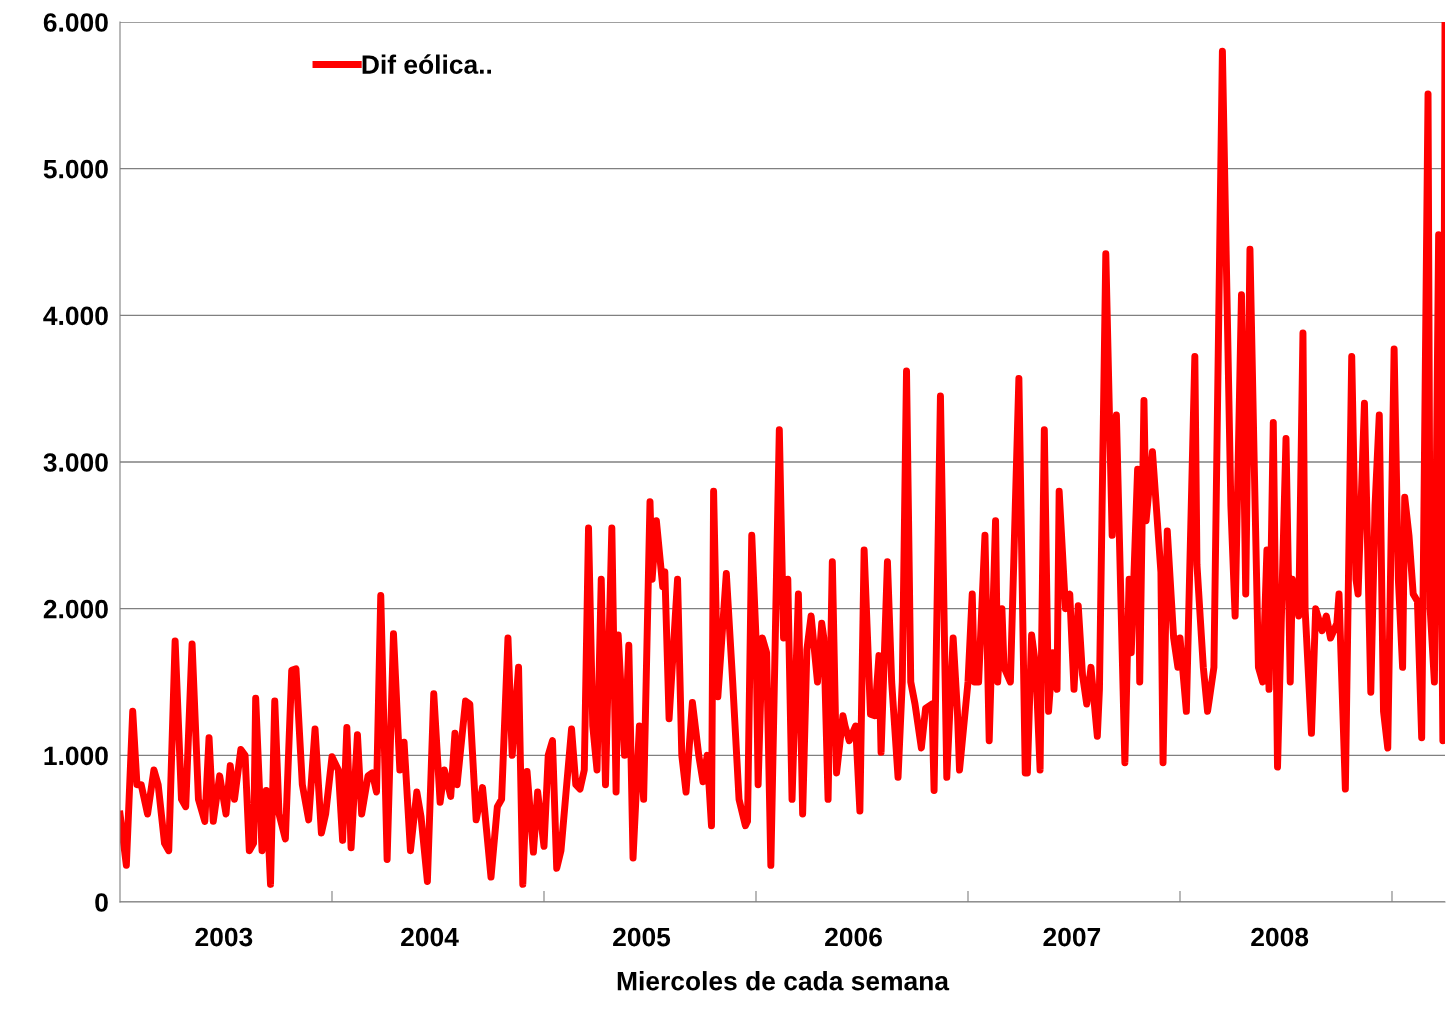 The height and width of the screenshot is (1020, 1449). Describe the element at coordinates (853, 937) in the screenshot. I see `x-tick-label: 2006` at that location.